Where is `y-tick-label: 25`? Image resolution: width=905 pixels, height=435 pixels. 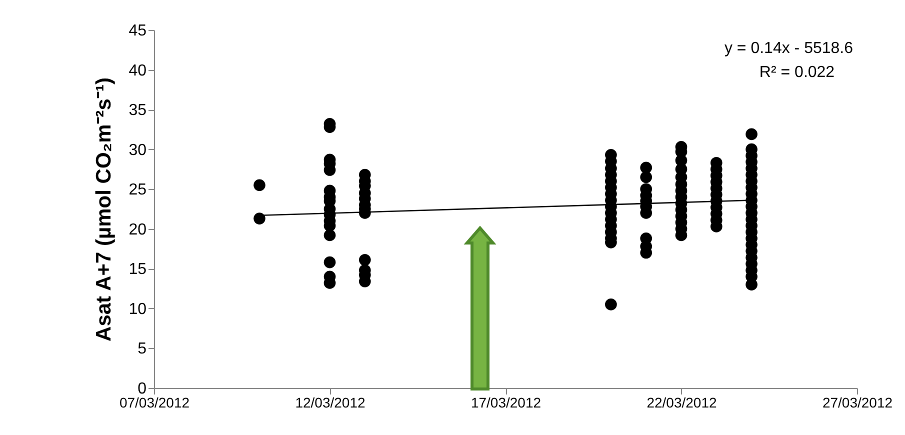 y-tick-label: 25 is located at coordinates (137, 190).